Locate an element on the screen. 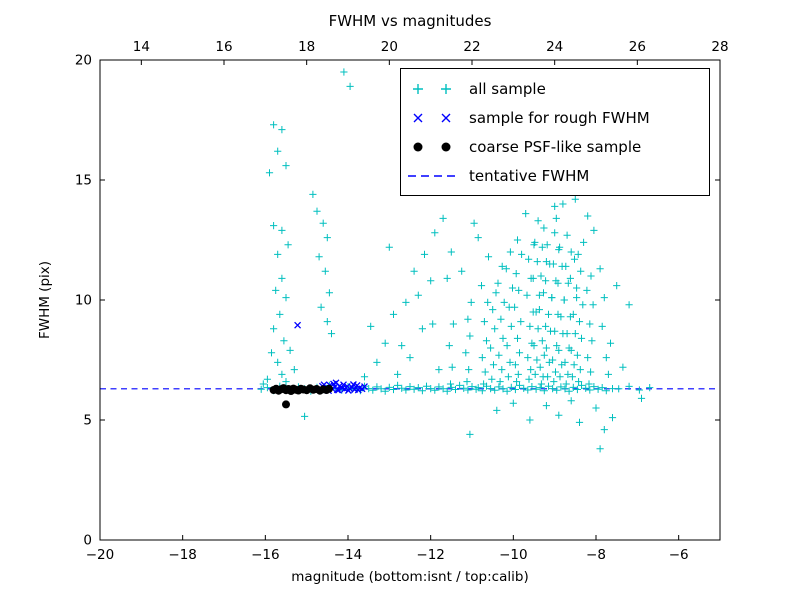 This screenshot has width=800, height=600. x-axis-top-ticks: 14 16 18 20 22 24 26 28 is located at coordinates (431, 52).